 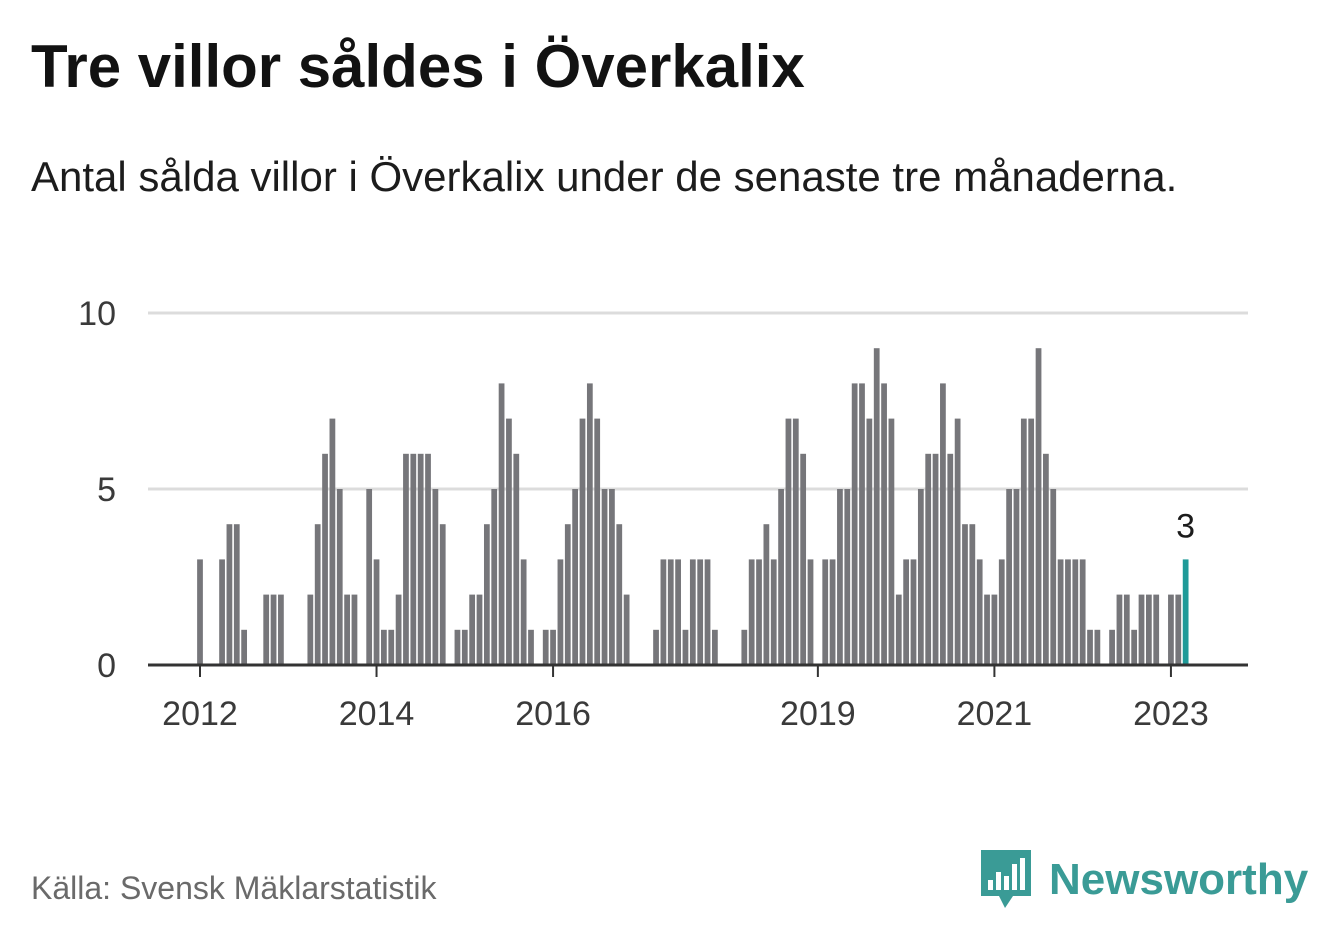 I want to click on x-tick-label: 2023, so click(x=1171, y=714).